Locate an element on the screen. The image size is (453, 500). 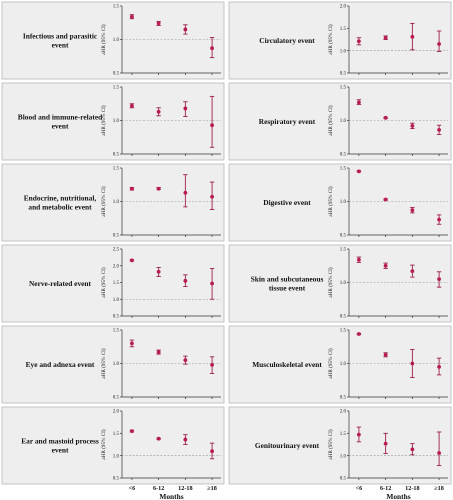
panel-label: Musculoskeletal event is located at coordinates (287, 364).